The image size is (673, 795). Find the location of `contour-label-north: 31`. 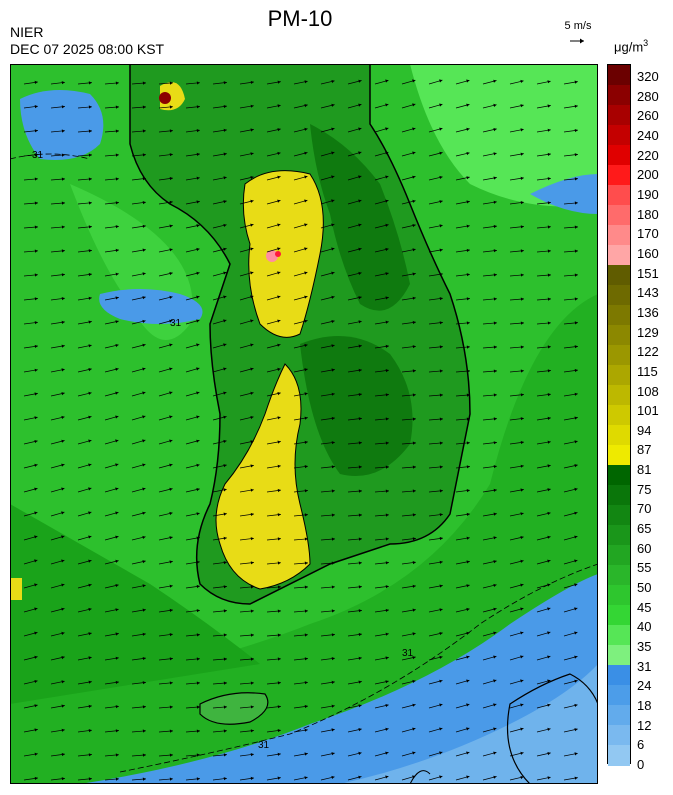

contour-label-north: 31 is located at coordinates (38, 155).